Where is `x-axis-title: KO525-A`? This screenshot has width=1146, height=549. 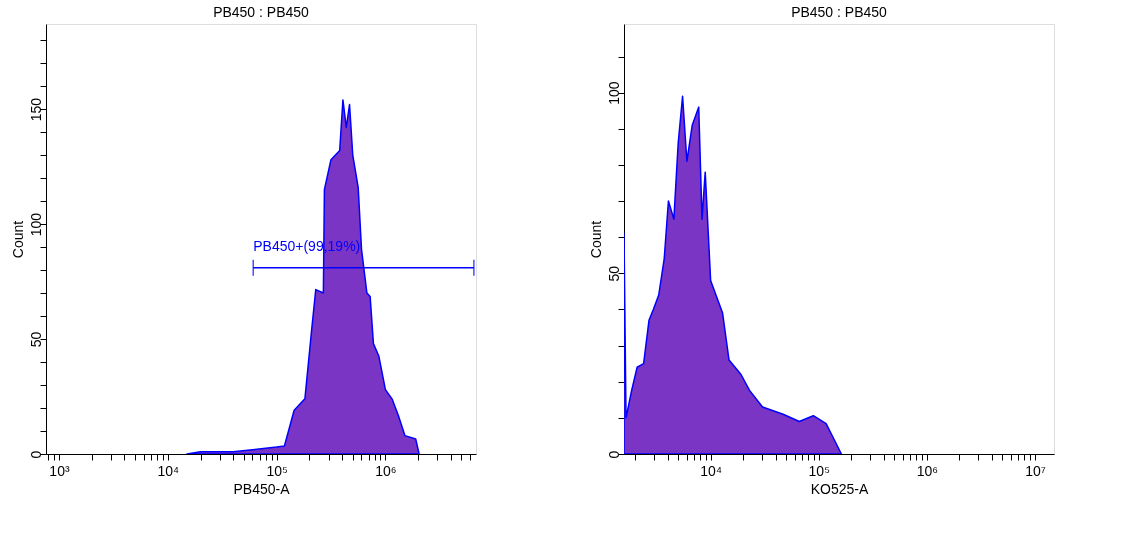
x-axis-title: KO525-A is located at coordinates (839, 488).